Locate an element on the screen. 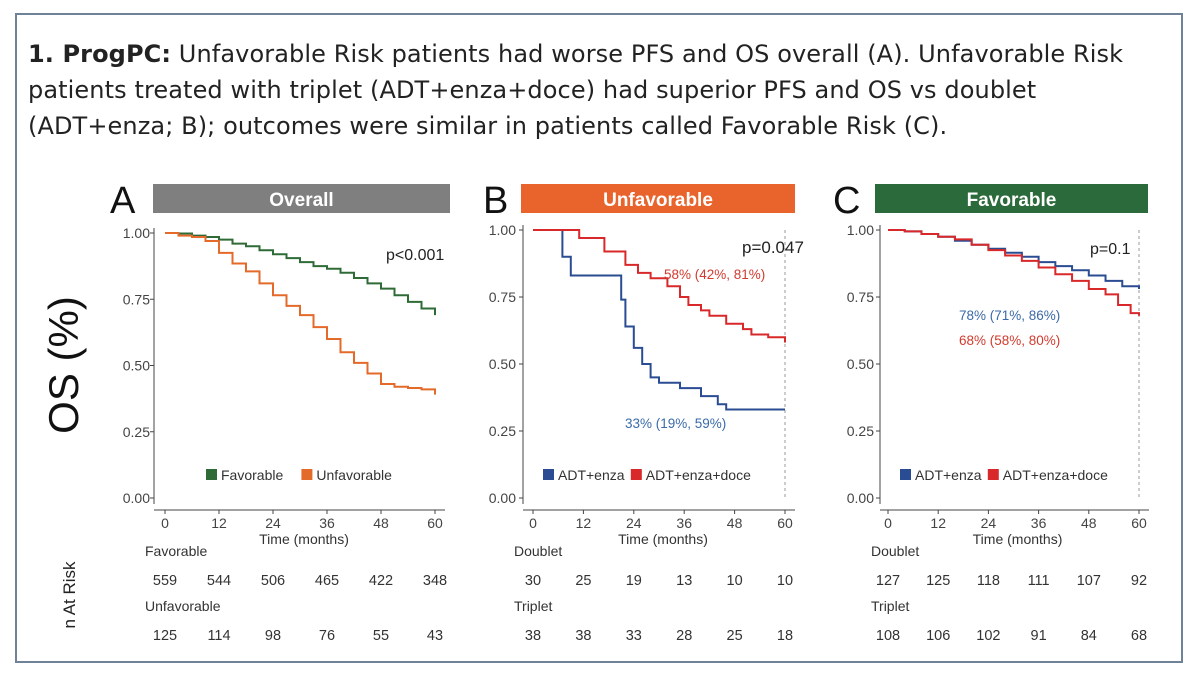 This screenshot has height=683, width=1200. panel-letter: A is located at coordinates (123, 201).